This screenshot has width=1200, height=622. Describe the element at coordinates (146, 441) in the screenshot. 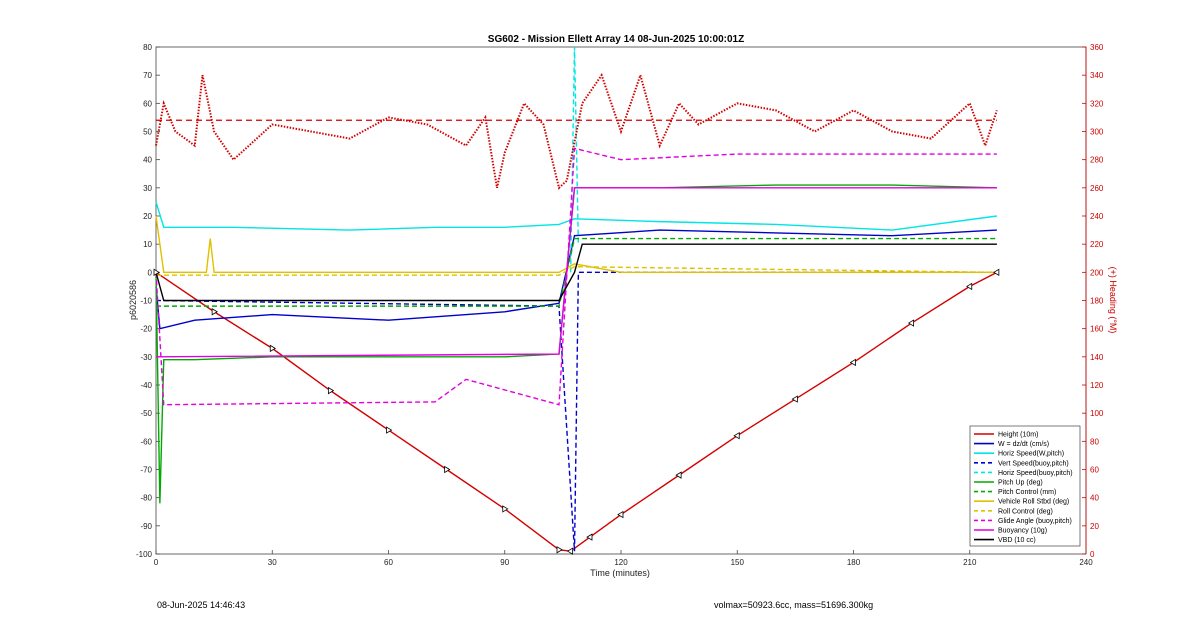

I see `y-tick-label: -60` at that location.